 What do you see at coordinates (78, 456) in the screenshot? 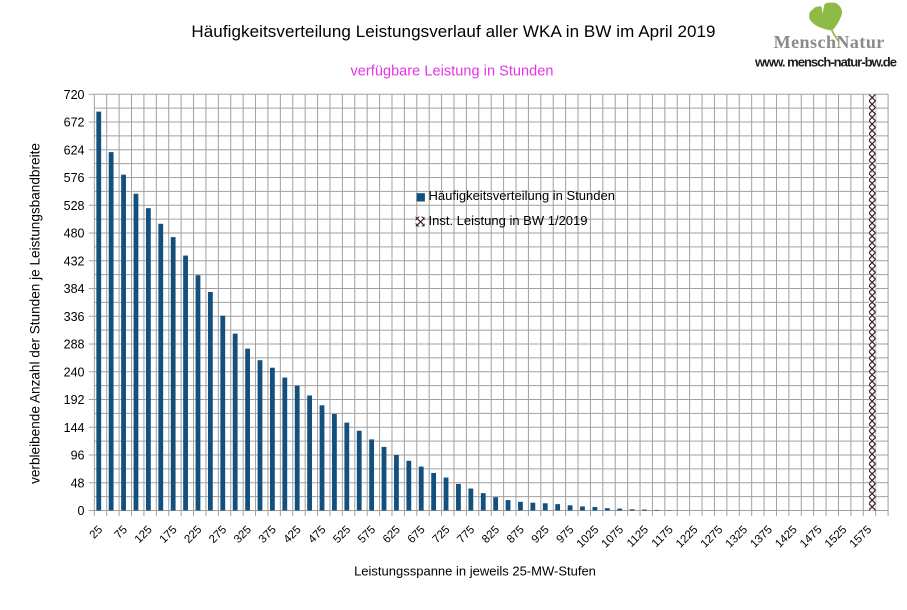
I see `svg-text: 96` at bounding box center [78, 456].